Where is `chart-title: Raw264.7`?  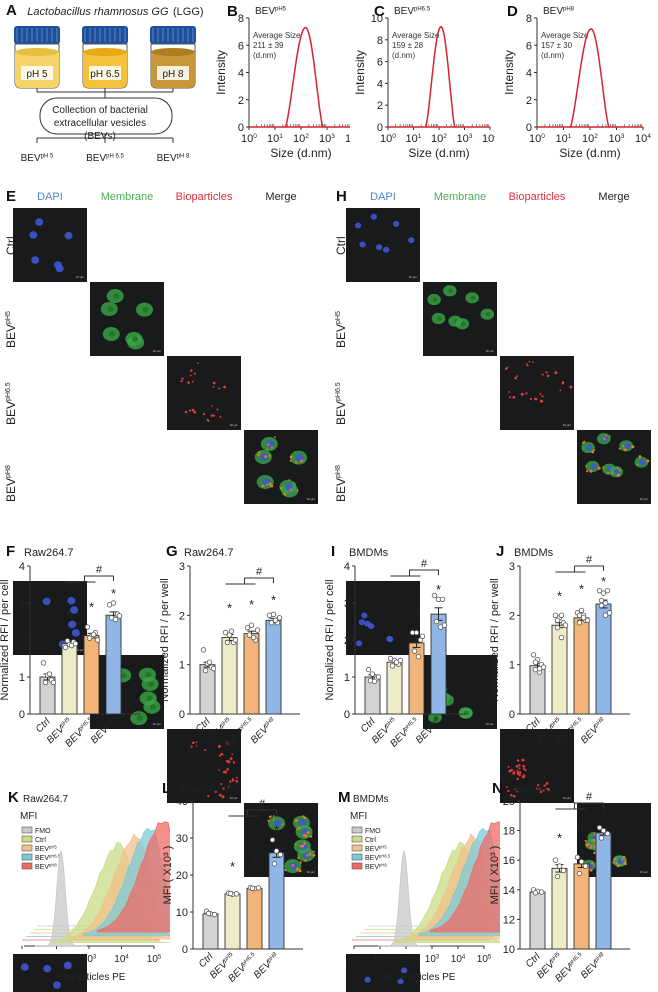
chart-title: Raw264.7 is located at coordinates (209, 553).